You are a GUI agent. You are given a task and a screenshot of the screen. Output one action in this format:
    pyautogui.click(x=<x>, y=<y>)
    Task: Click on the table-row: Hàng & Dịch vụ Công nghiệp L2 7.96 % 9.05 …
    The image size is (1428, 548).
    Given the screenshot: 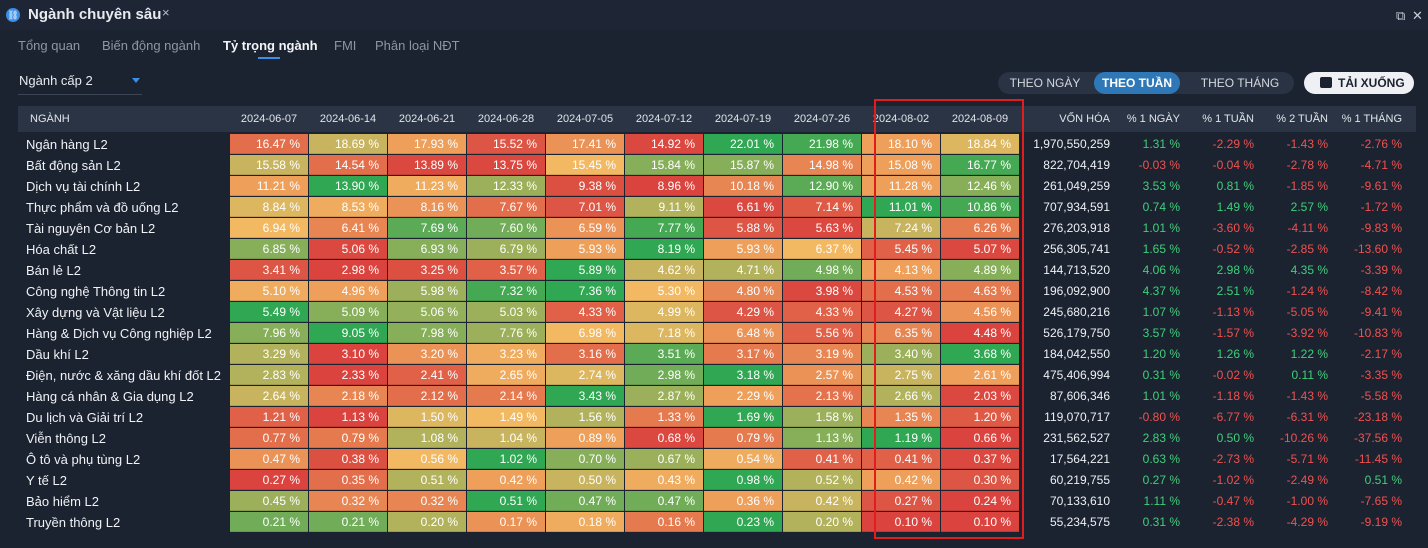 What is the action you would take?
    pyautogui.click(x=717, y=333)
    